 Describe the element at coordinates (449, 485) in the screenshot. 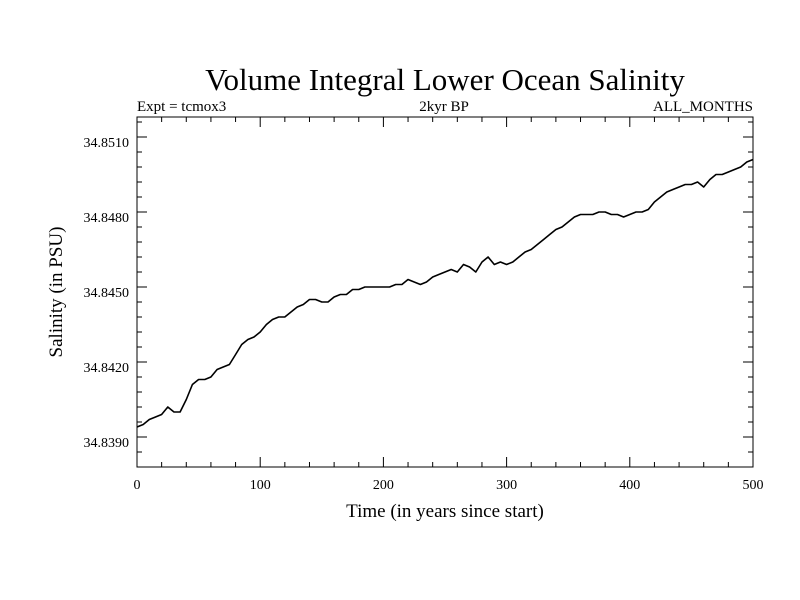

I see `x-axis-tick-labels: 0 100 200 300 400 500` at that location.